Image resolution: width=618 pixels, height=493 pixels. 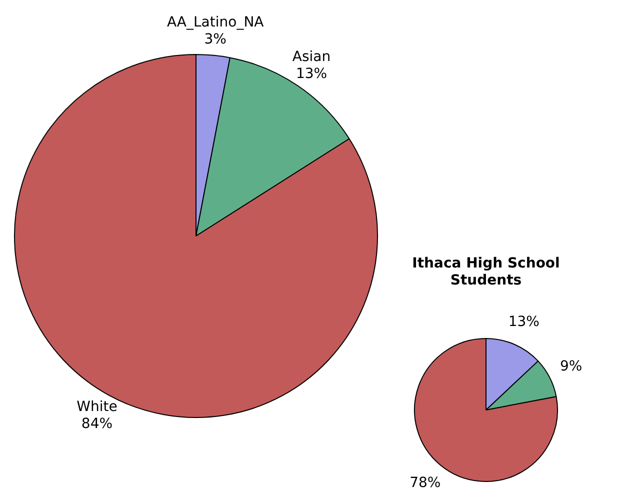 What do you see at coordinates (97, 424) in the screenshot?
I see `data-label: 84%` at bounding box center [97, 424].